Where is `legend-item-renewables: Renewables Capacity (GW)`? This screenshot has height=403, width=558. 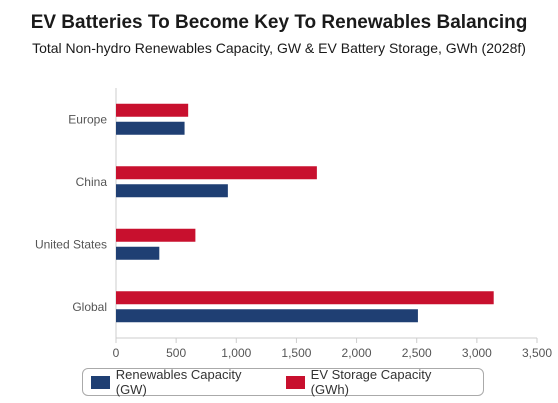
legend-item-renewables: Renewables Capacity (GW) is located at coordinates (182, 382).